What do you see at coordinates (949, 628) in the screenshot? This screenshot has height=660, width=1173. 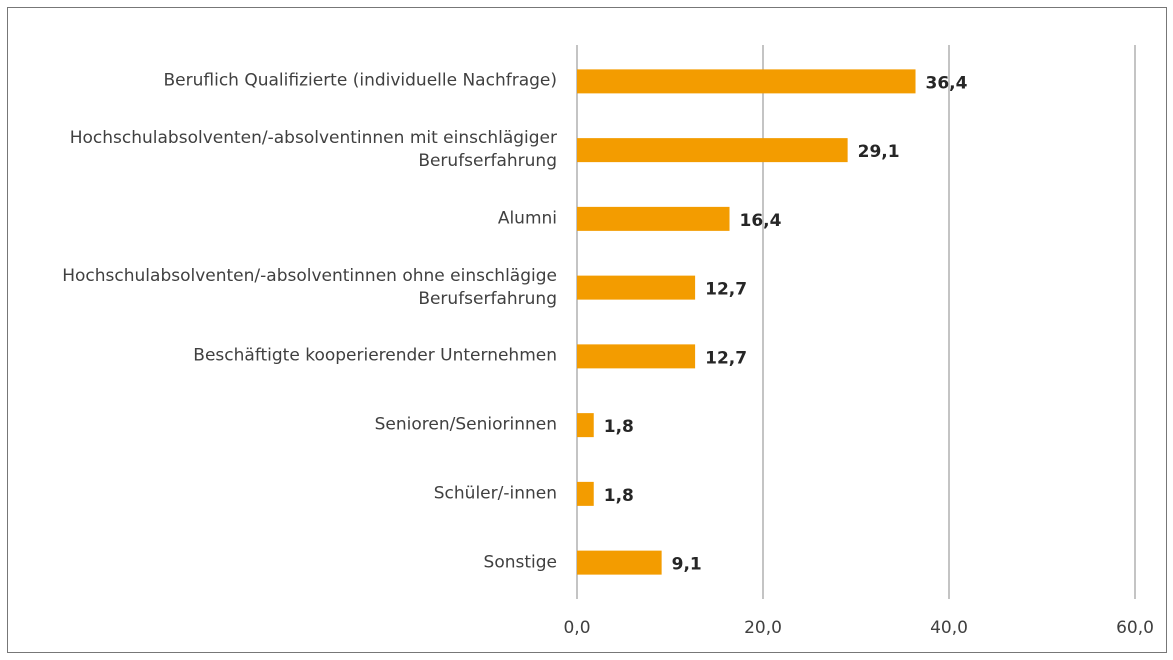 I see `x-tick-label: 40,0` at bounding box center [949, 628].